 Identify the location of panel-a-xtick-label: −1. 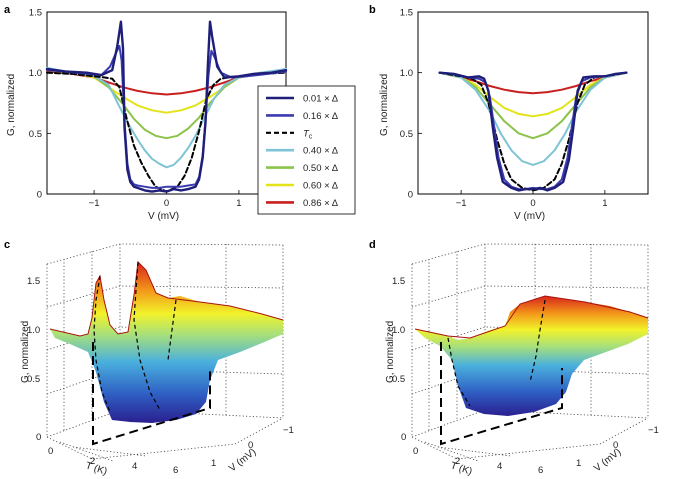
(94, 203).